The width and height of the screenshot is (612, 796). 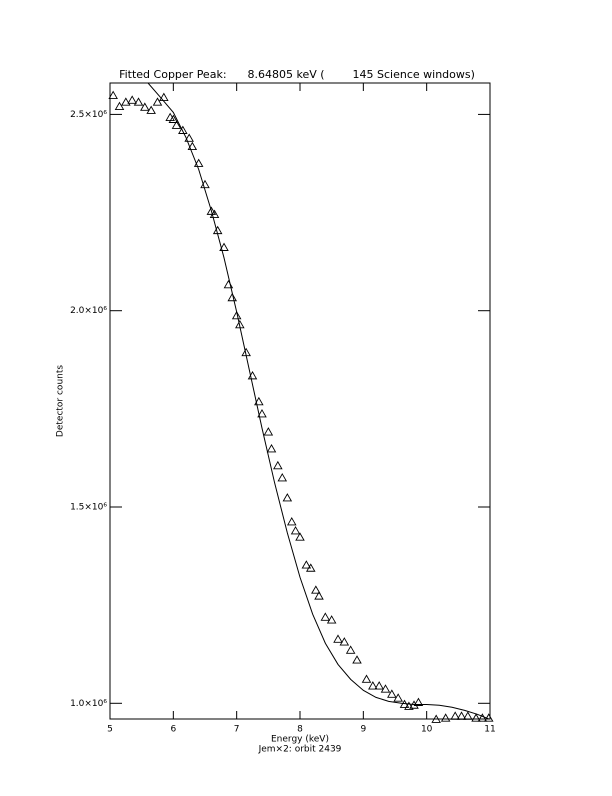 What do you see at coordinates (489, 730) in the screenshot?
I see `x-tick-label: 11` at bounding box center [489, 730].